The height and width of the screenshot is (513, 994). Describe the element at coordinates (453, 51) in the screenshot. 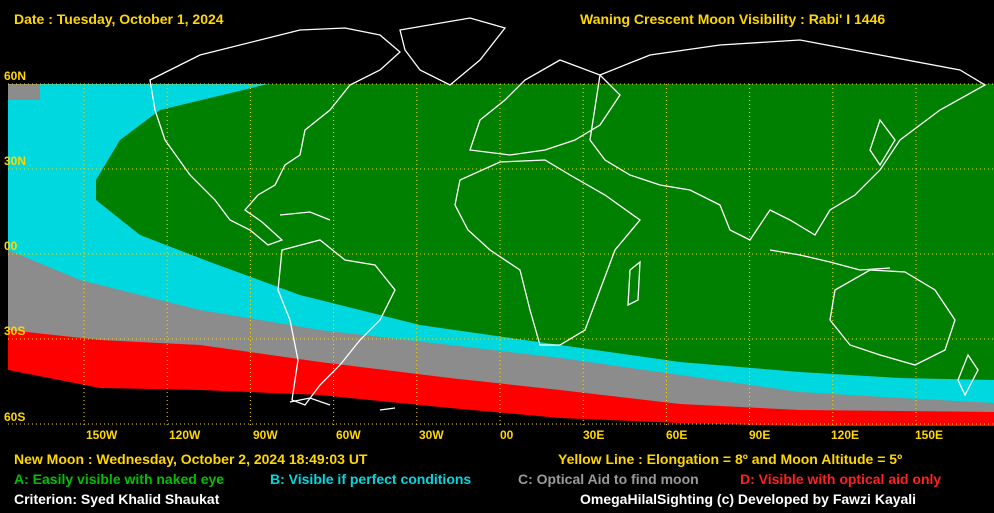

I see `coastline-greenland` at that location.